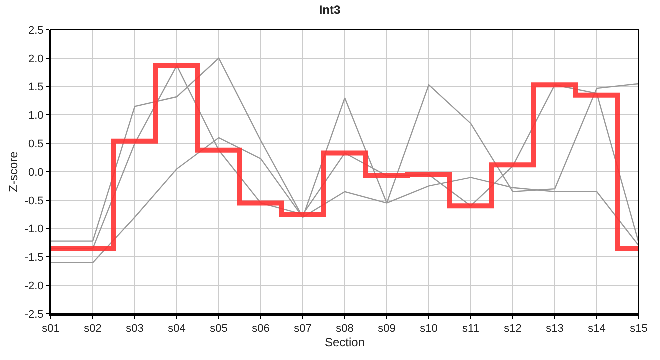 Image resolution: width=660 pixels, height=360 pixels. Describe the element at coordinates (471, 329) in the screenshot. I see `x-tick-label: s11` at that location.